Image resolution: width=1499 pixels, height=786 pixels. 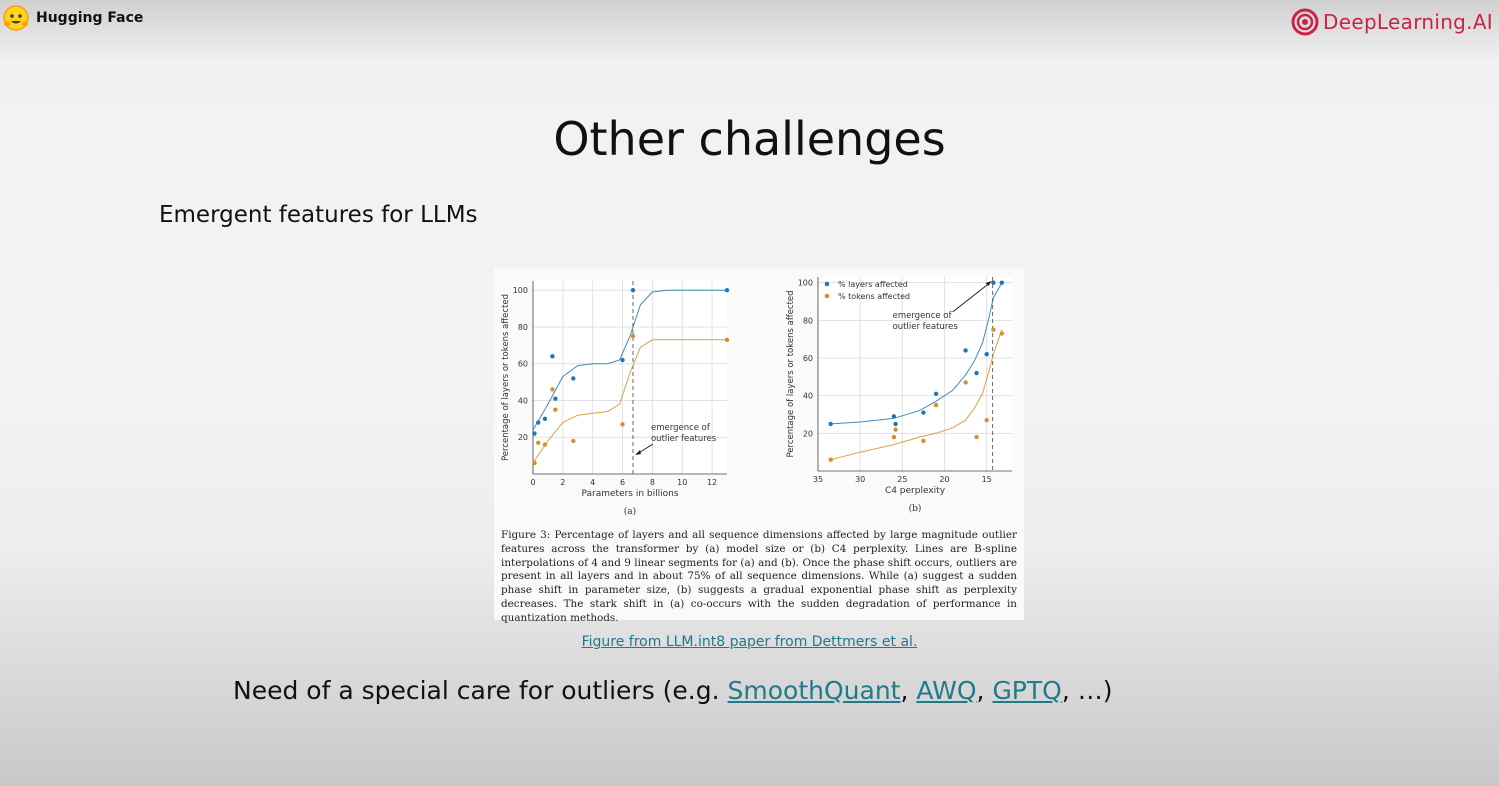 I want to click on x-tick-label: 6, so click(x=622, y=482).